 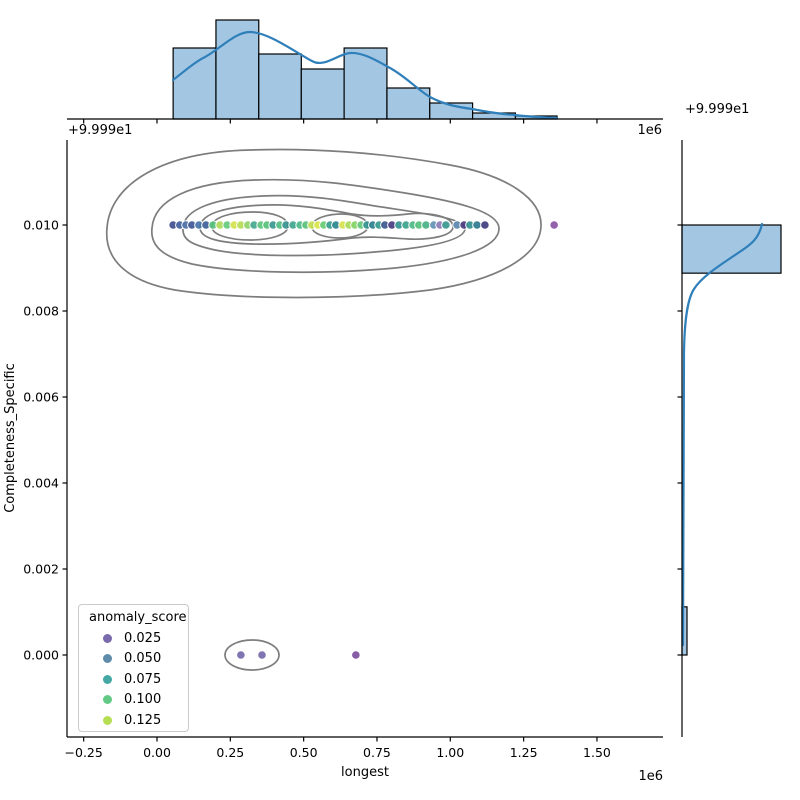 I want to click on y-tick-label: 0.000, so click(x=41, y=655).